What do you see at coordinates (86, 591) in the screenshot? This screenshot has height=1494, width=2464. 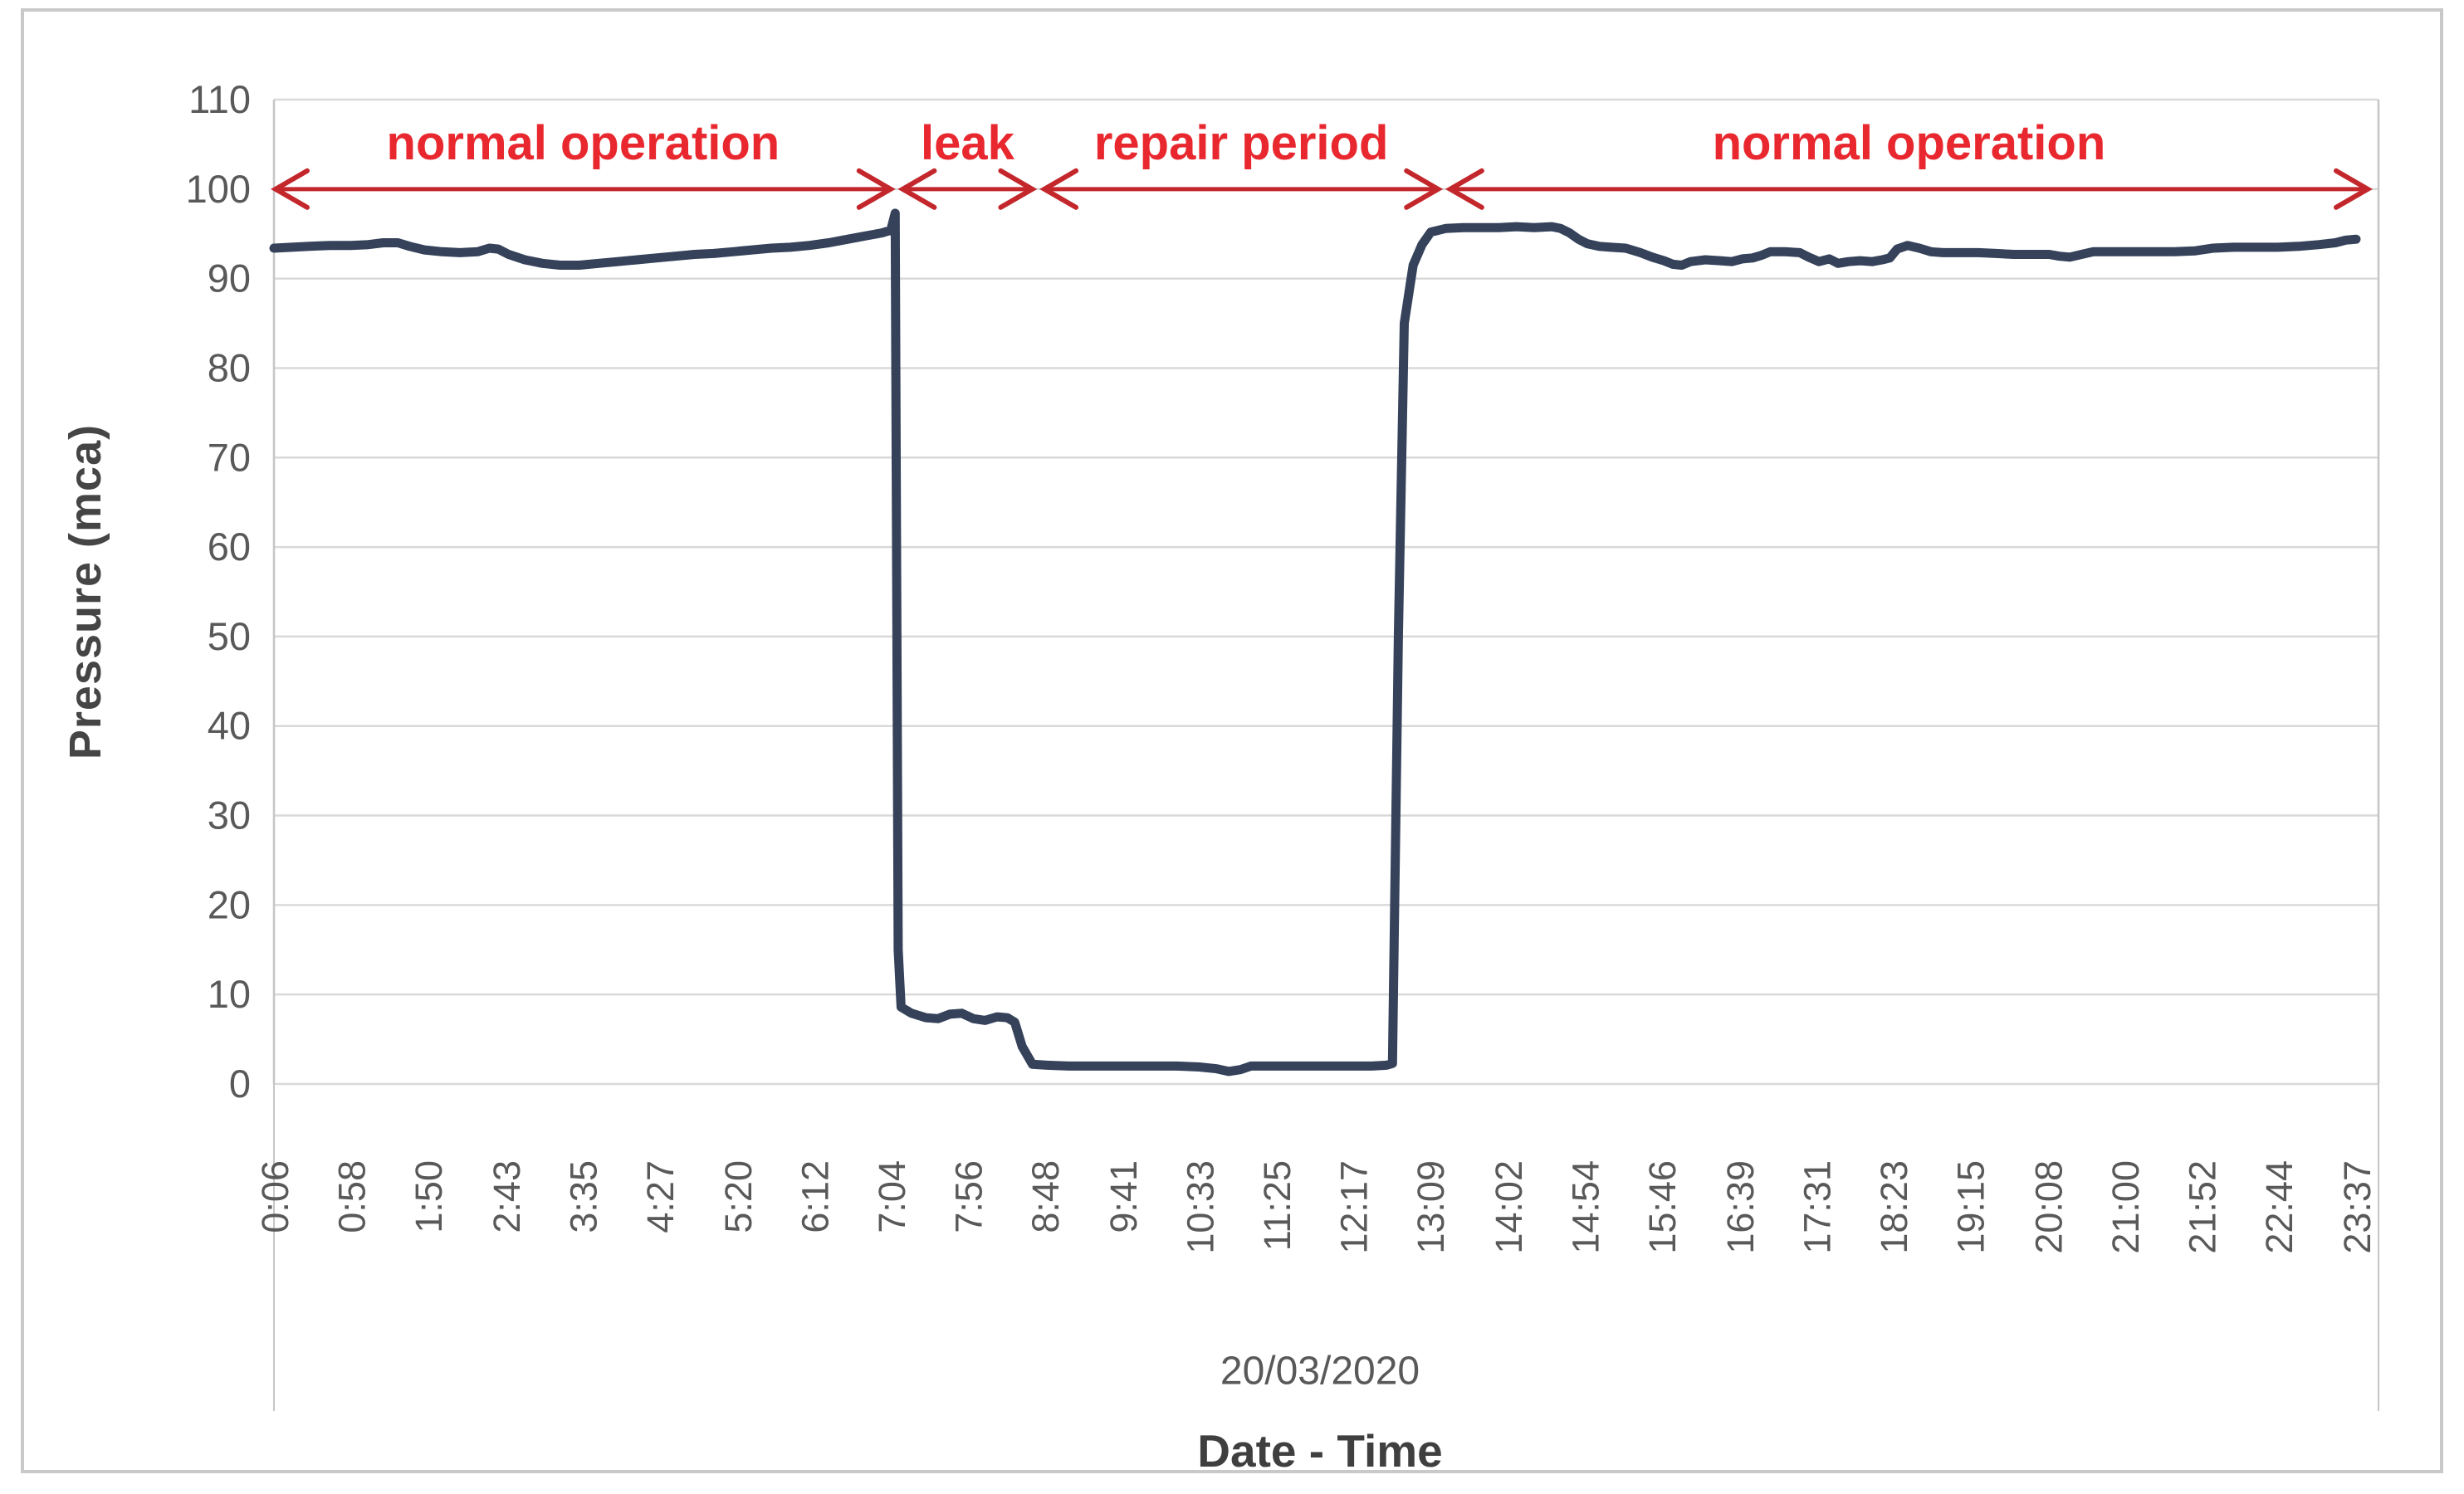 I see `y-axis-title: Pressure (mca)` at bounding box center [86, 591].